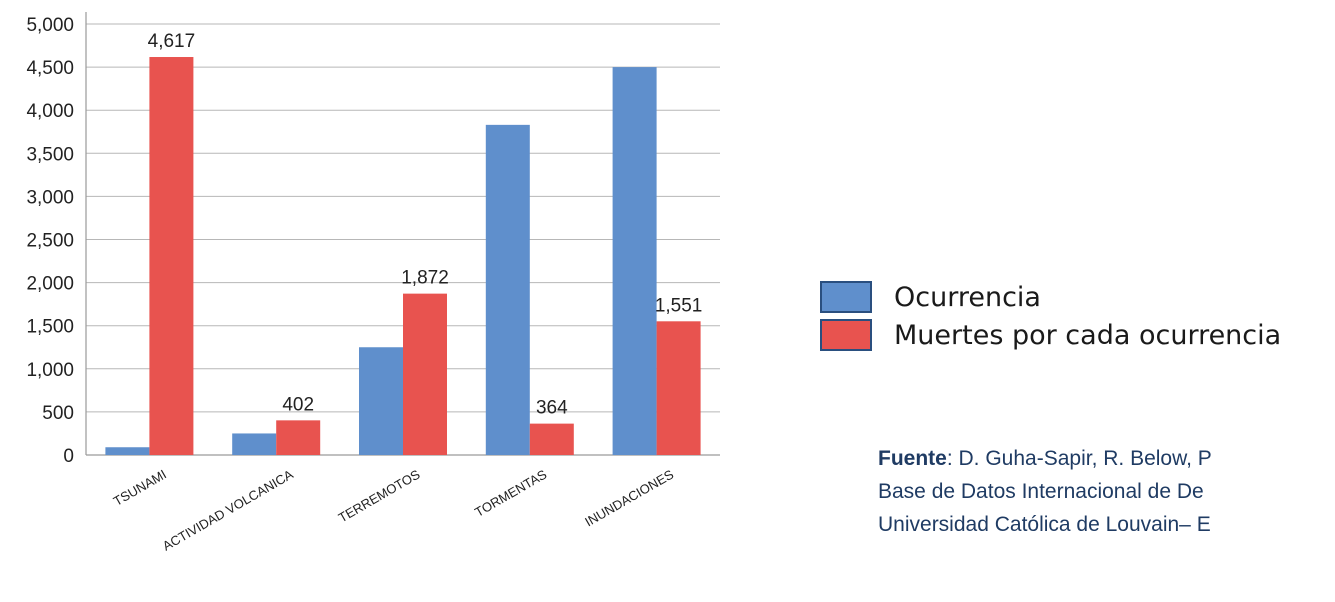 The width and height of the screenshot is (1335, 602). I want to click on legend-item-muertes: Muertes por cada ocurrencia, so click(1050, 335).